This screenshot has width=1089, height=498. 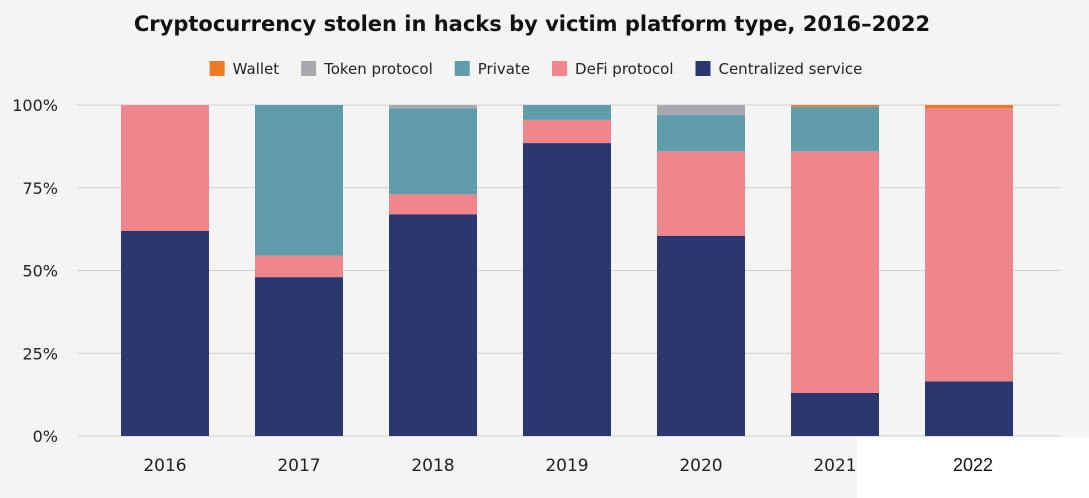 I want to click on legend-swatch-centralized-service, so click(x=703, y=68).